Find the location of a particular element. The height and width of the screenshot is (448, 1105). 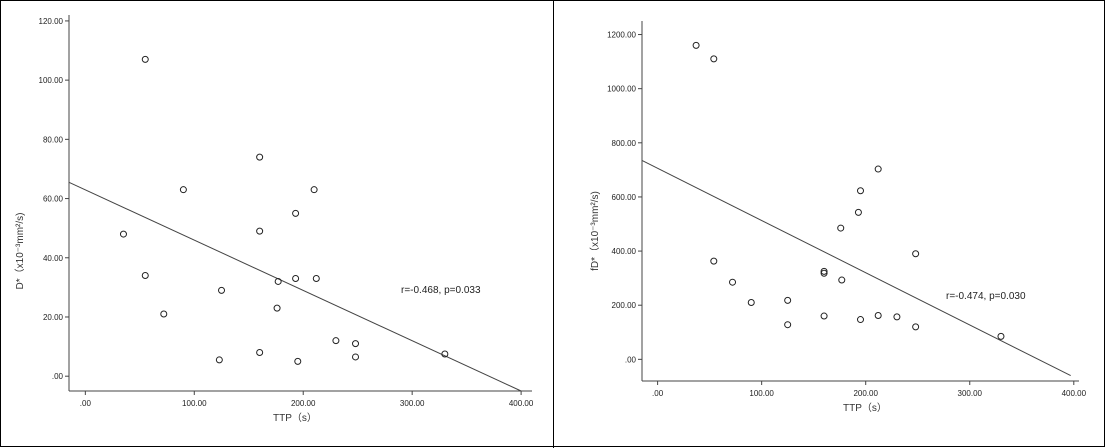

y-tick-label: 60.00 is located at coordinates (53, 199).